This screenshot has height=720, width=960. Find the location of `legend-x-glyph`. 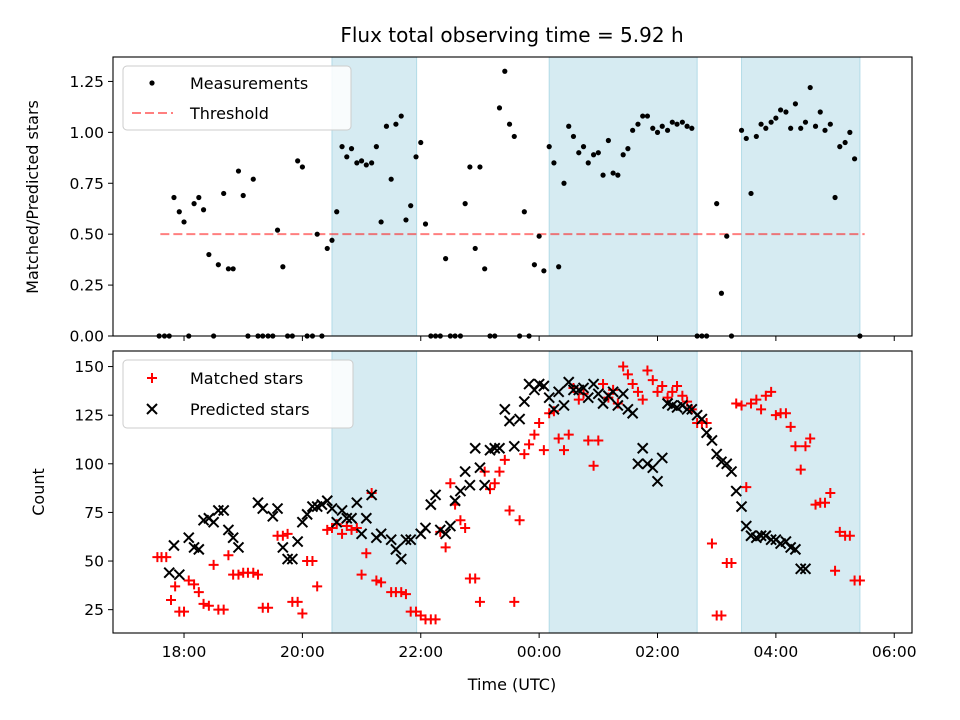

legend-x-glyph is located at coordinates (152, 409).